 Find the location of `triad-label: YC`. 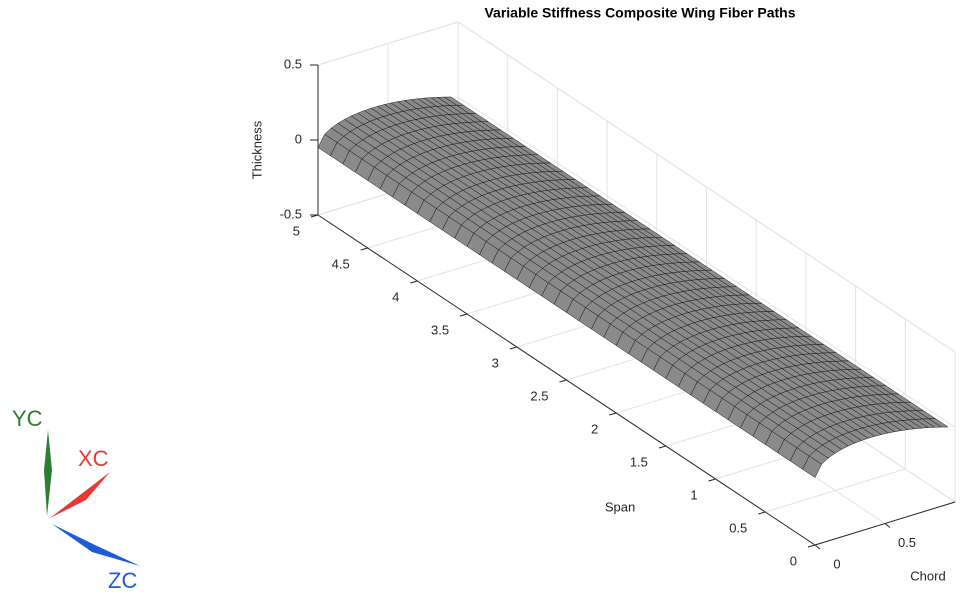

triad-label: YC is located at coordinates (27, 418).